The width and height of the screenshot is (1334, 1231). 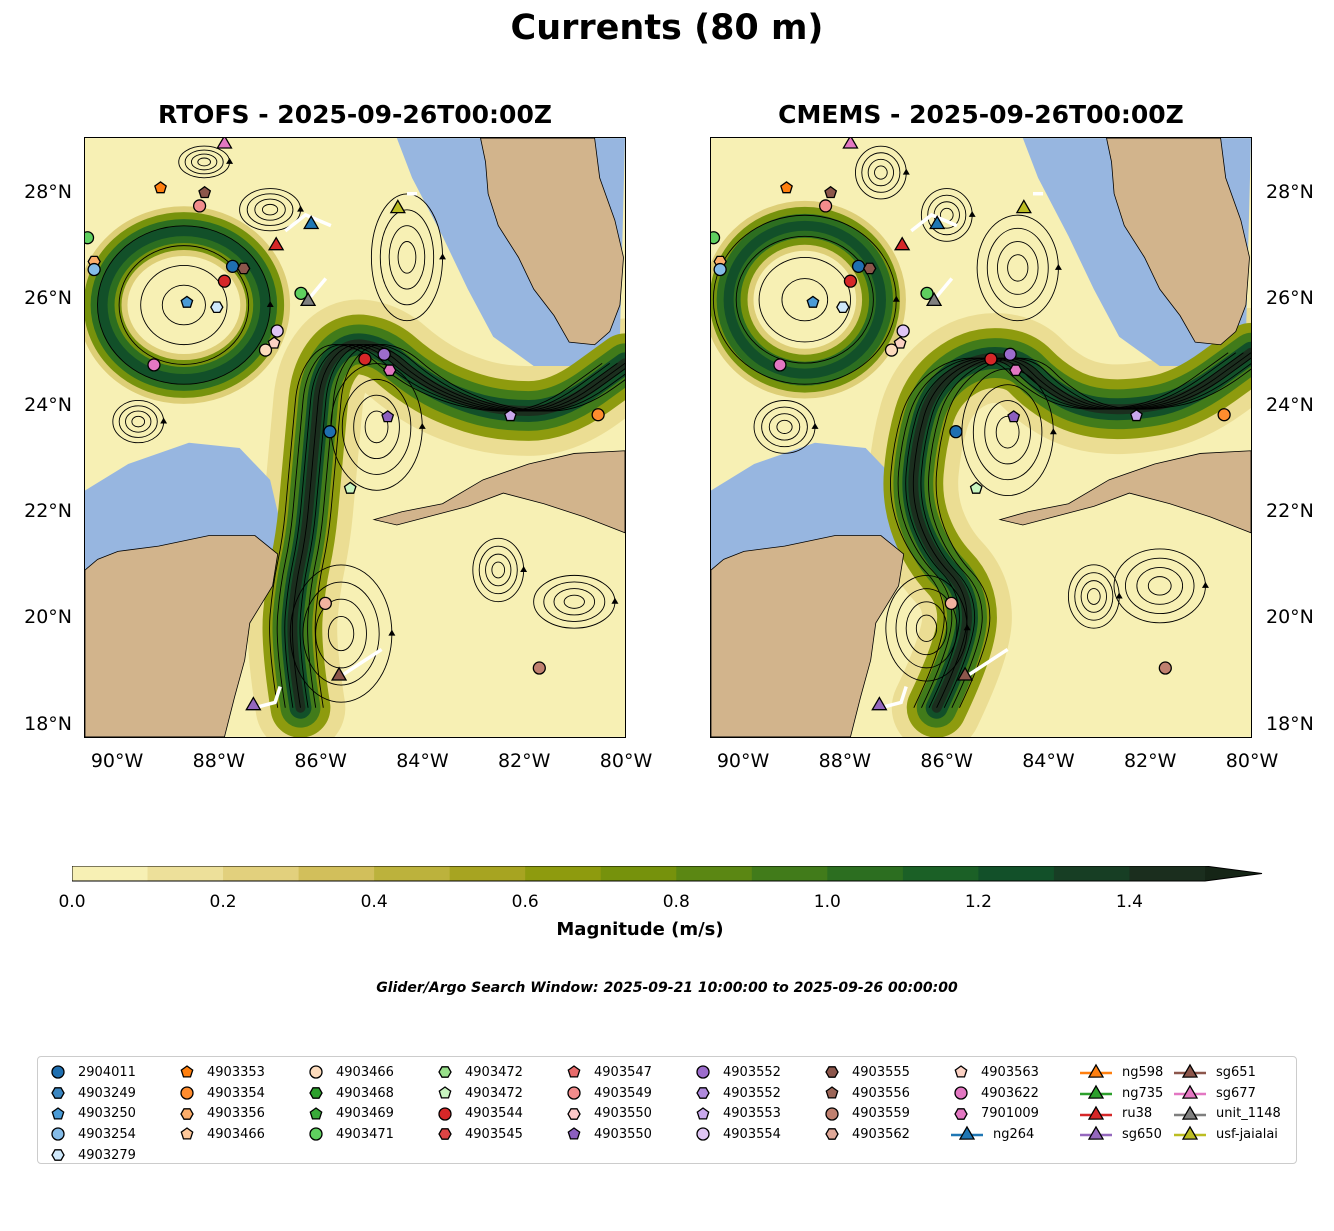 What do you see at coordinates (91, 1113) in the screenshot?
I see `legend-item: 4903250` at bounding box center [91, 1113].